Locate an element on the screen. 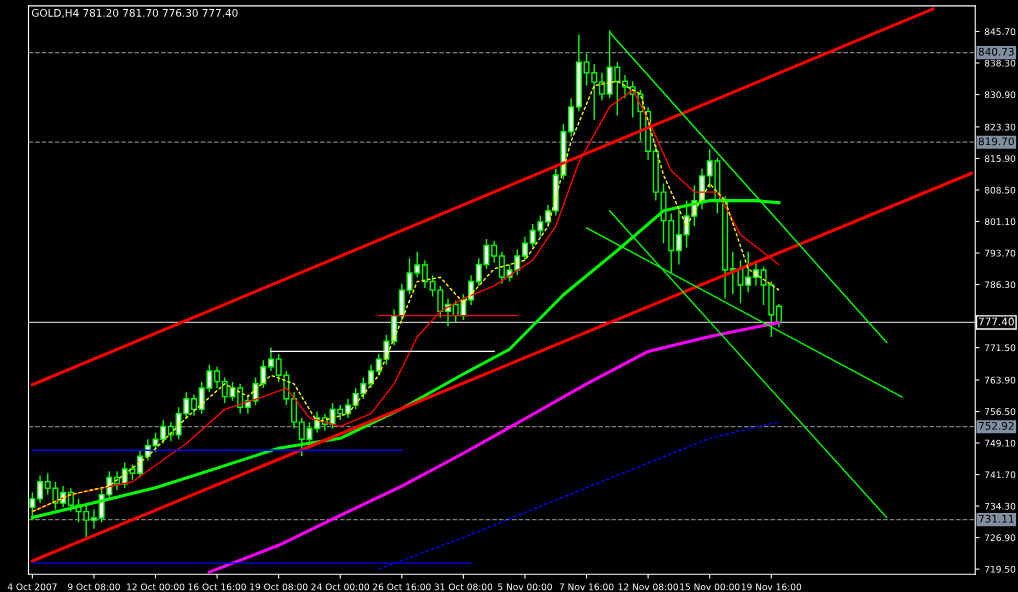 This screenshot has height=592, width=1018. x-tick-label: 7 Nov 16:00 is located at coordinates (586, 587).